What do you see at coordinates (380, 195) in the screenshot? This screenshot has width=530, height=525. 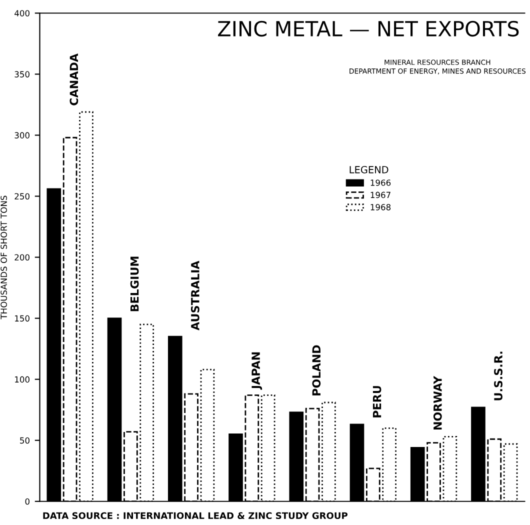 I see `legend-label: 1967` at bounding box center [380, 195].